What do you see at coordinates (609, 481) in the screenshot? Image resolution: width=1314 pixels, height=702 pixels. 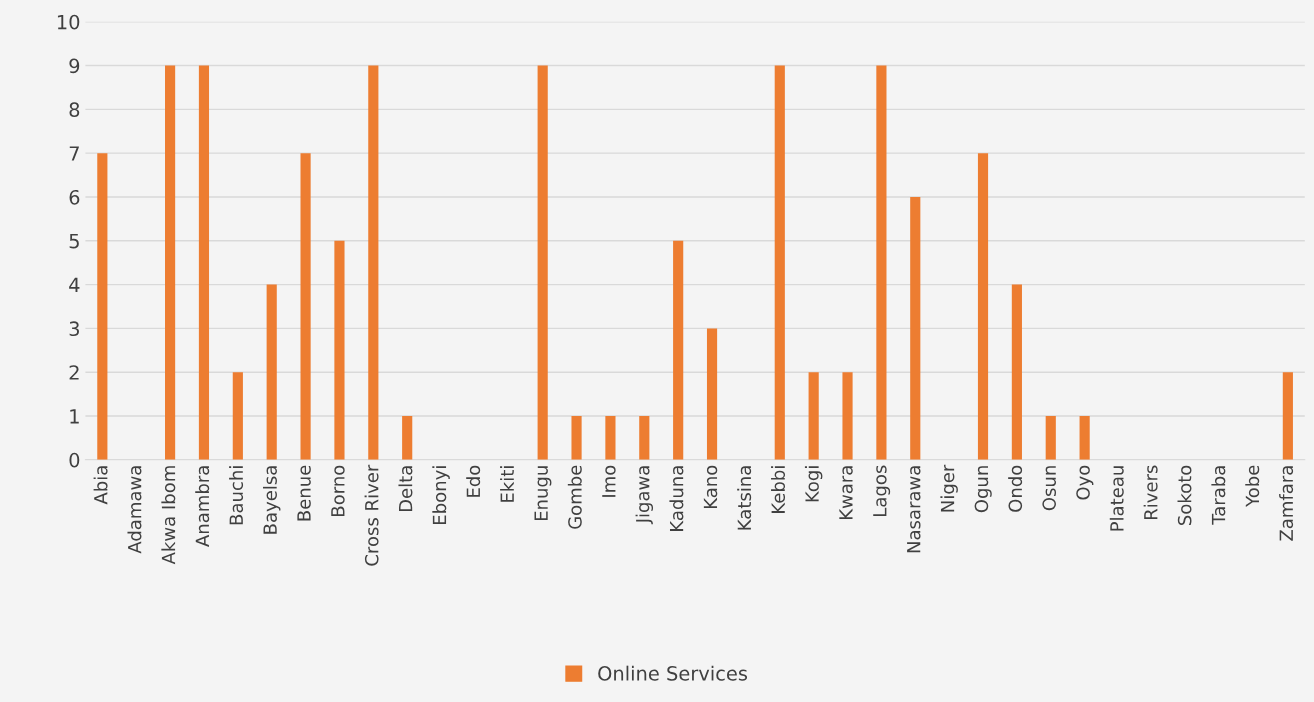 I see `x-tick-label: Imo` at bounding box center [609, 481].